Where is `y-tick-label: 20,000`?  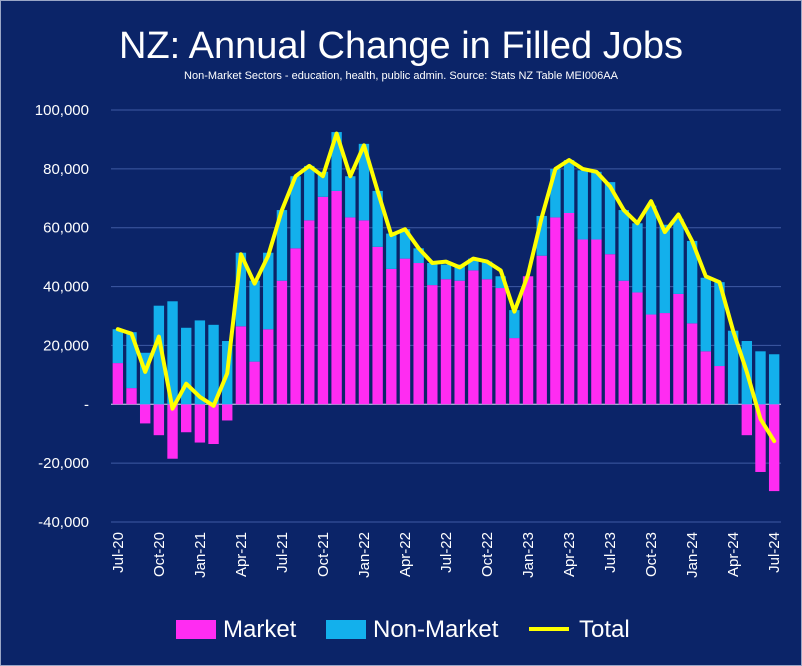
y-tick-label: 20,000 is located at coordinates (66, 345).